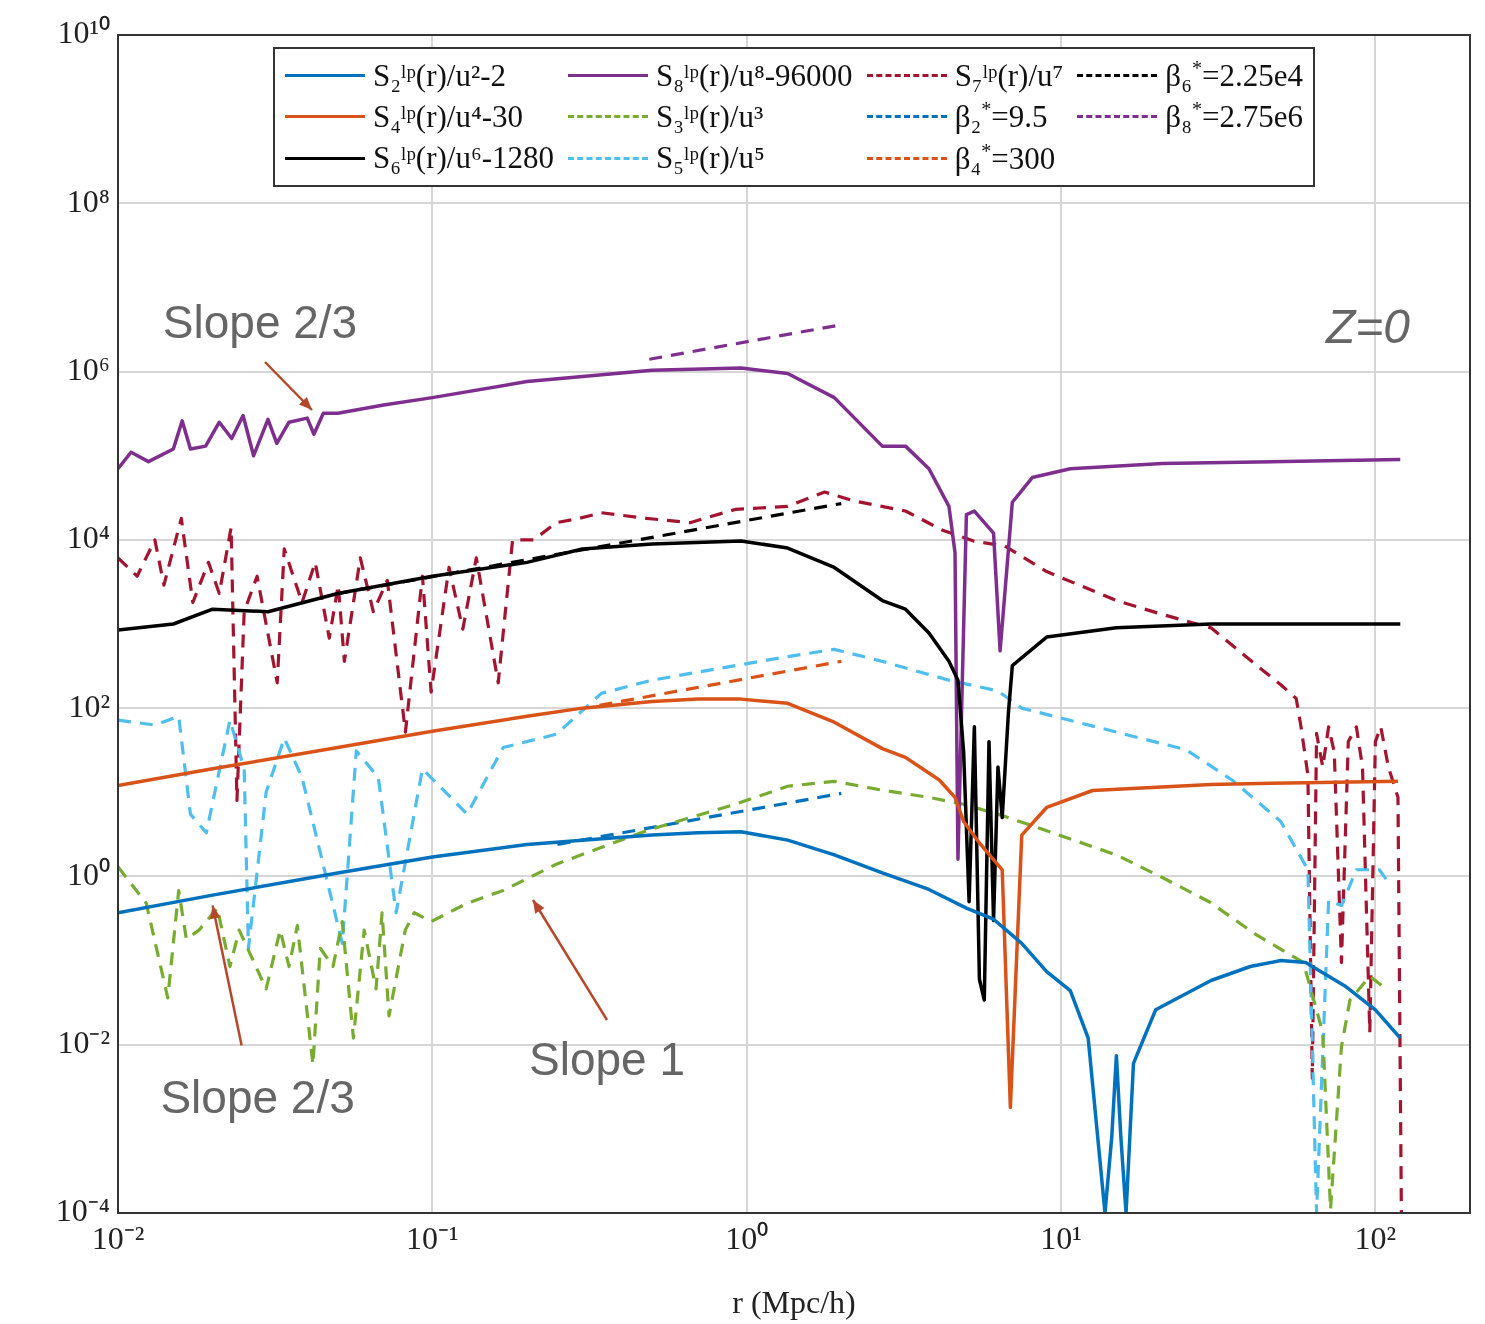 The height and width of the screenshot is (1324, 1485). Describe the element at coordinates (88, 537) in the screenshot. I see `y-tick-label: 10⁴` at that location.